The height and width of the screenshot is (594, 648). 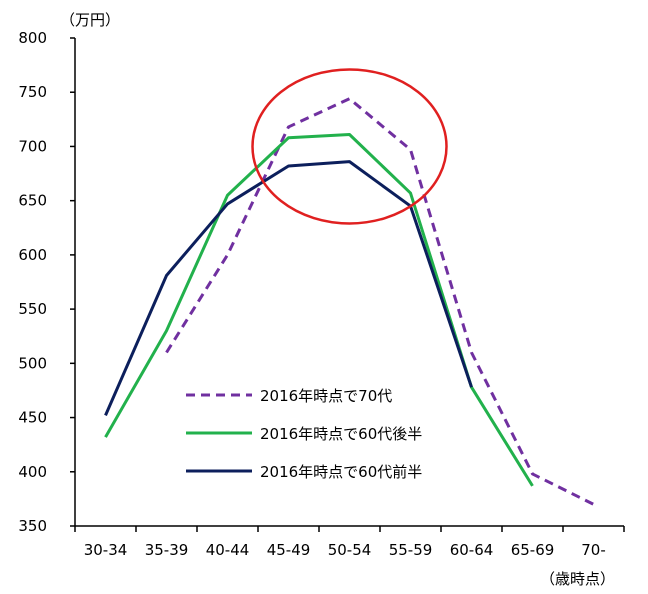 I want to click on y-axis-unit-label: （万円）, so click(x=90, y=20).